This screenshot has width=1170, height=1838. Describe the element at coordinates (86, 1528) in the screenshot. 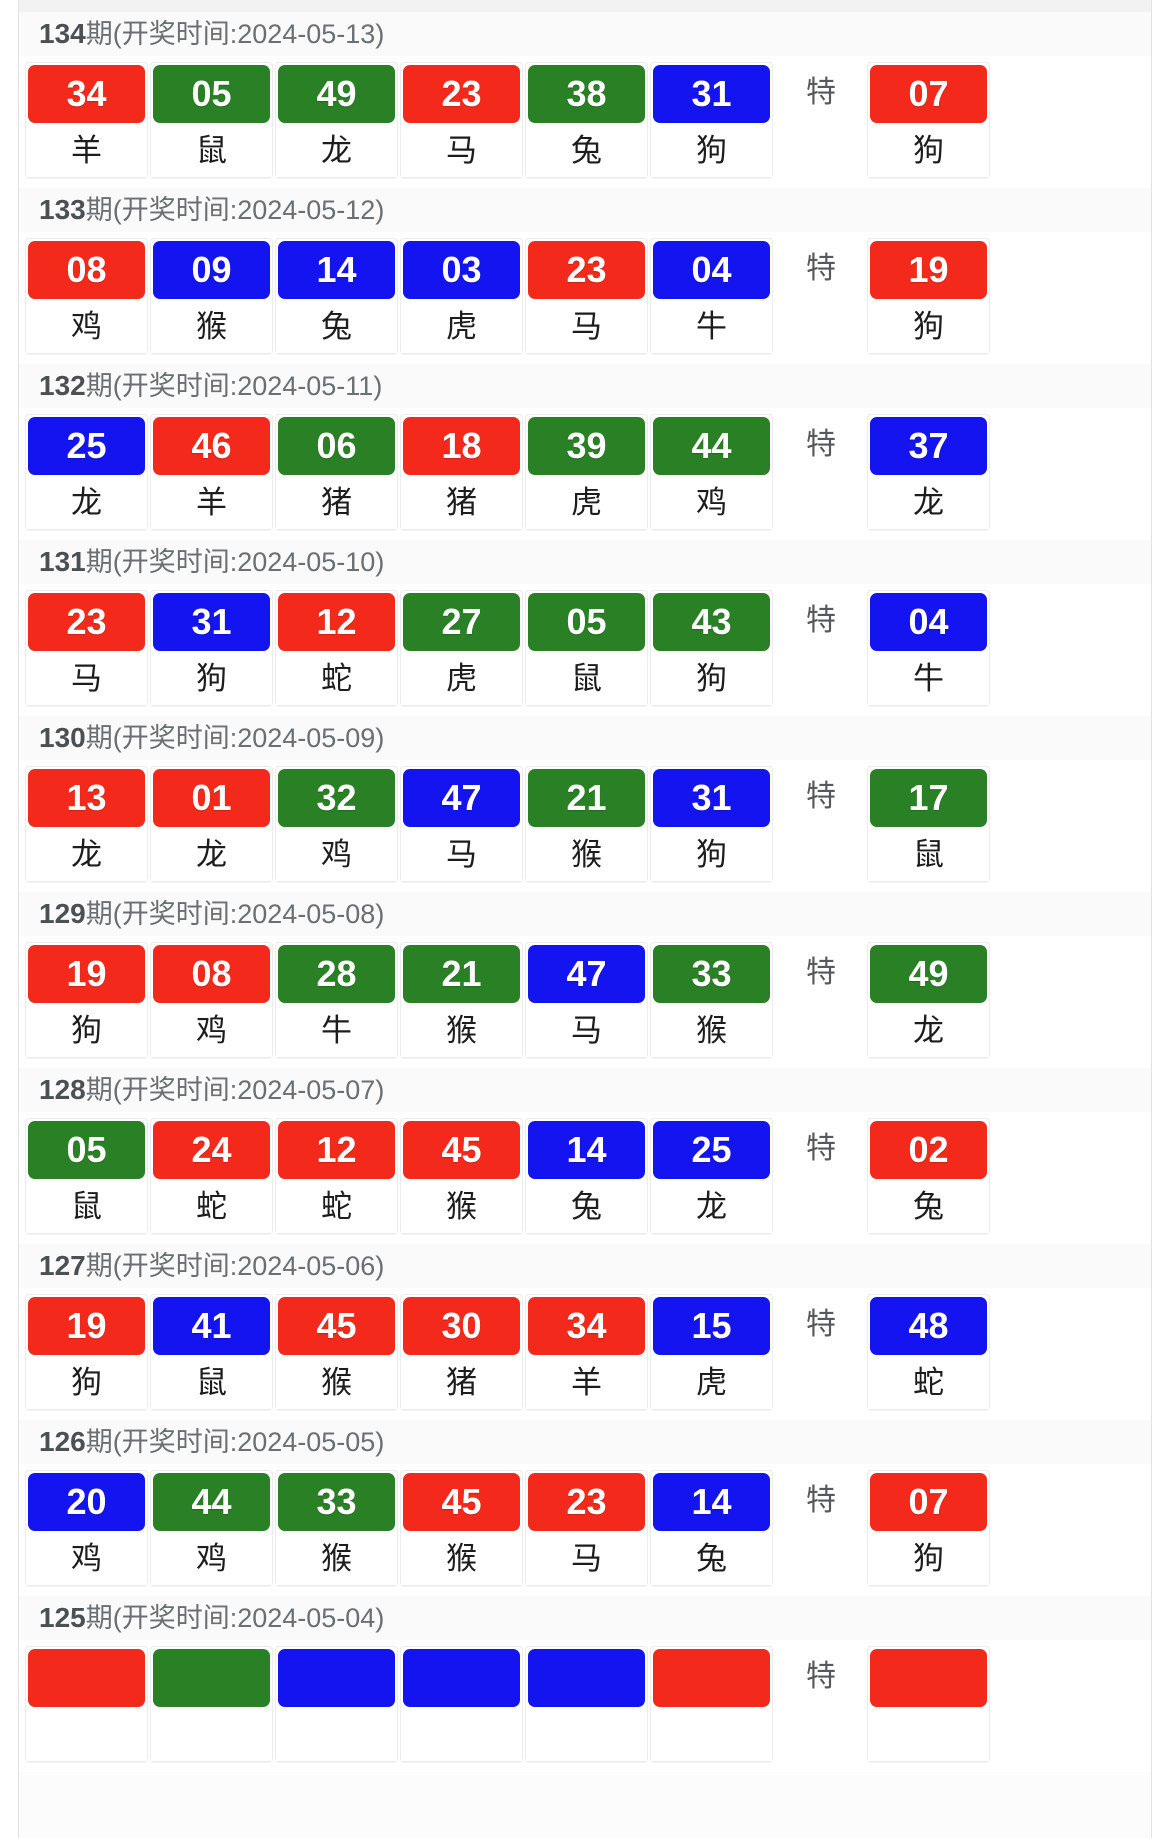

I see `ball-cell: 20 鸡` at that location.